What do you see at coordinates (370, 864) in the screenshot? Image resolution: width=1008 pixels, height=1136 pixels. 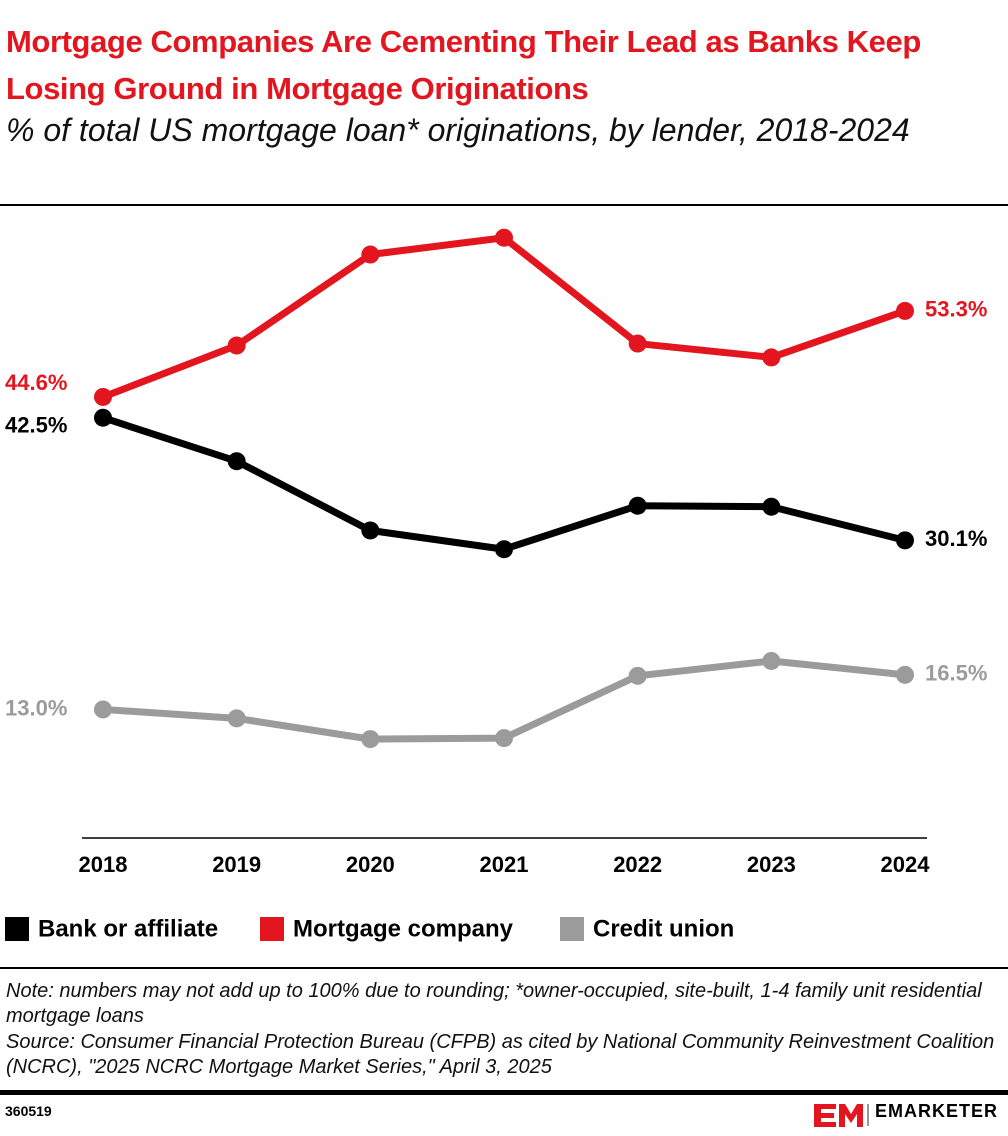 I see `x-tick-label: 2020` at bounding box center [370, 864].